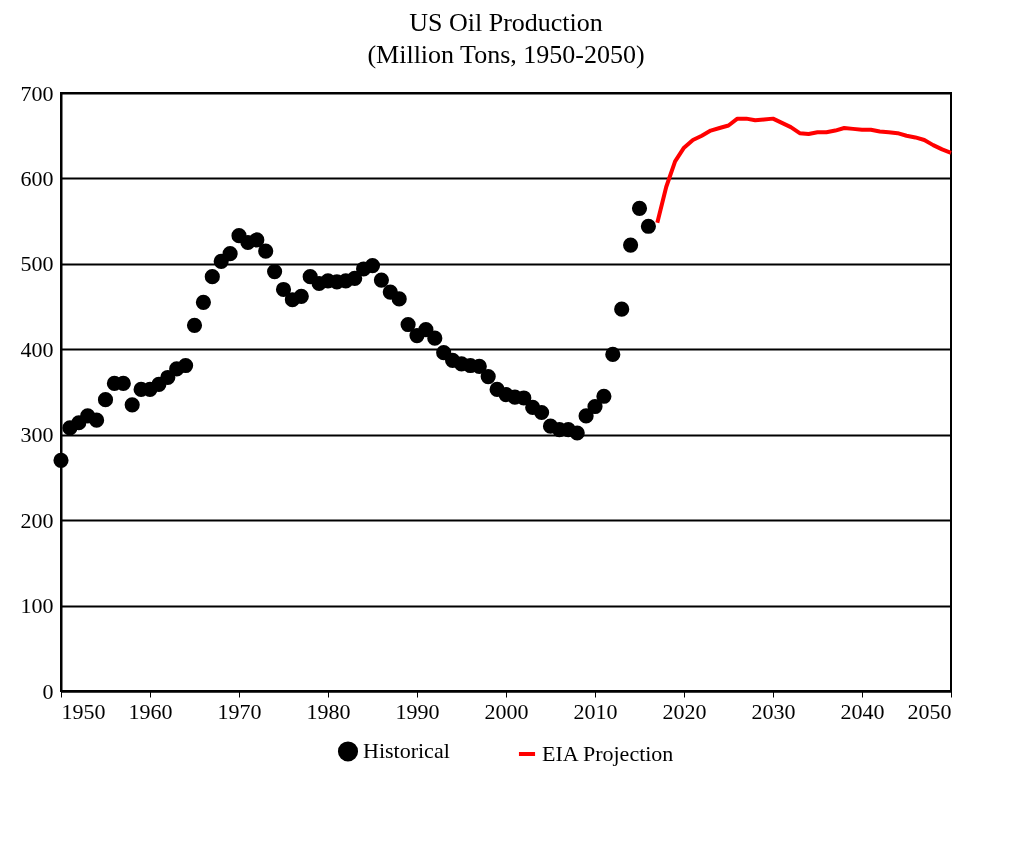  I want to click on y-tick-label: 100, so click(37, 606).